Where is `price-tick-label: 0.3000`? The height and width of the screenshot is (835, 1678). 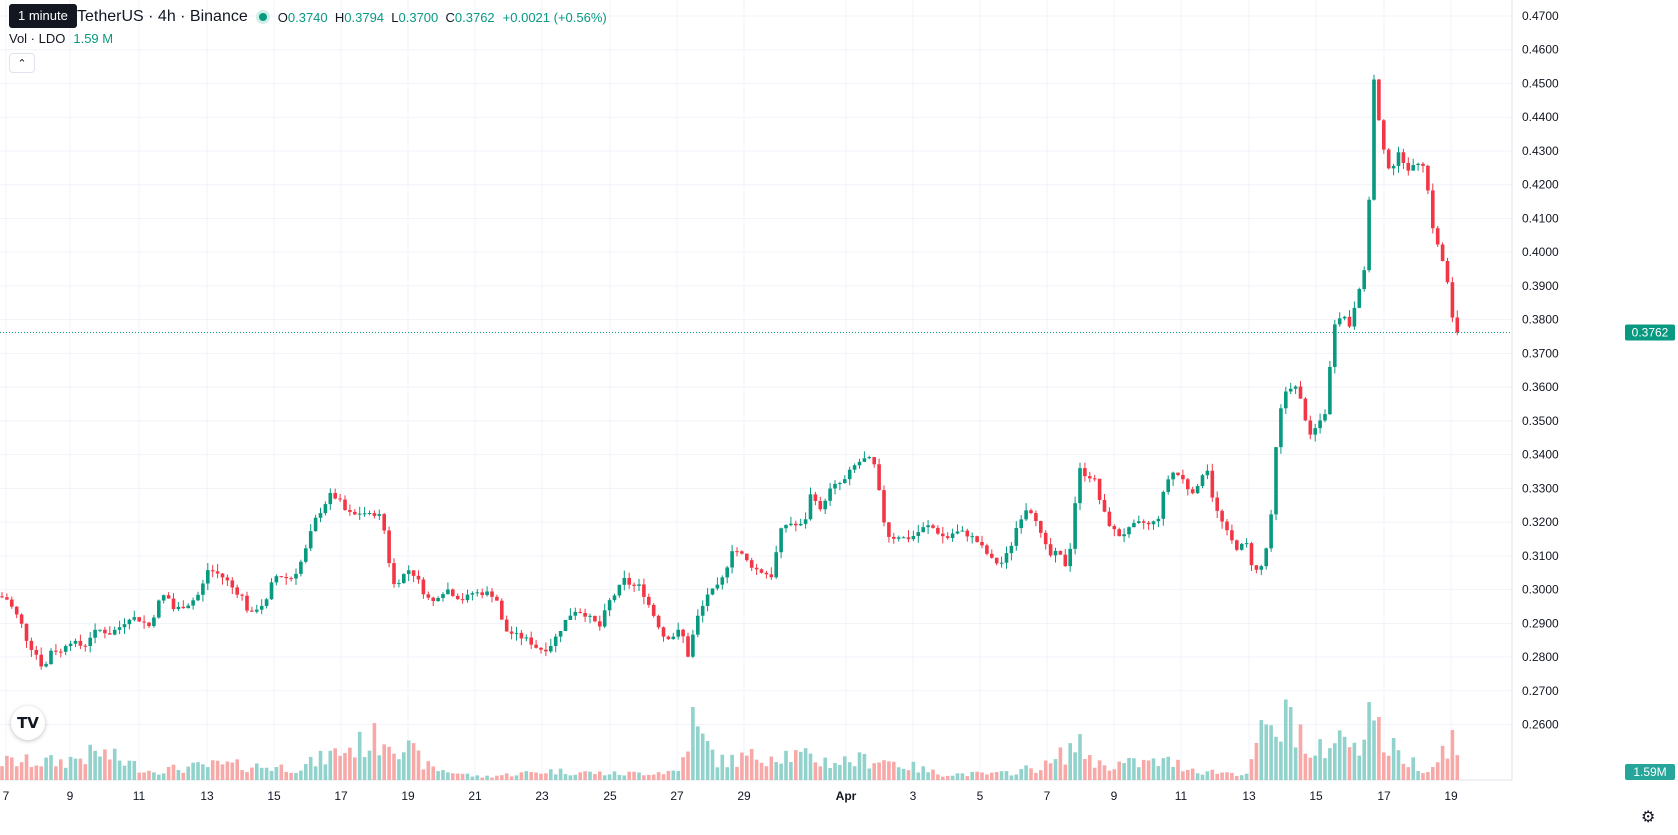
price-tick-label: 0.3000 is located at coordinates (1540, 590).